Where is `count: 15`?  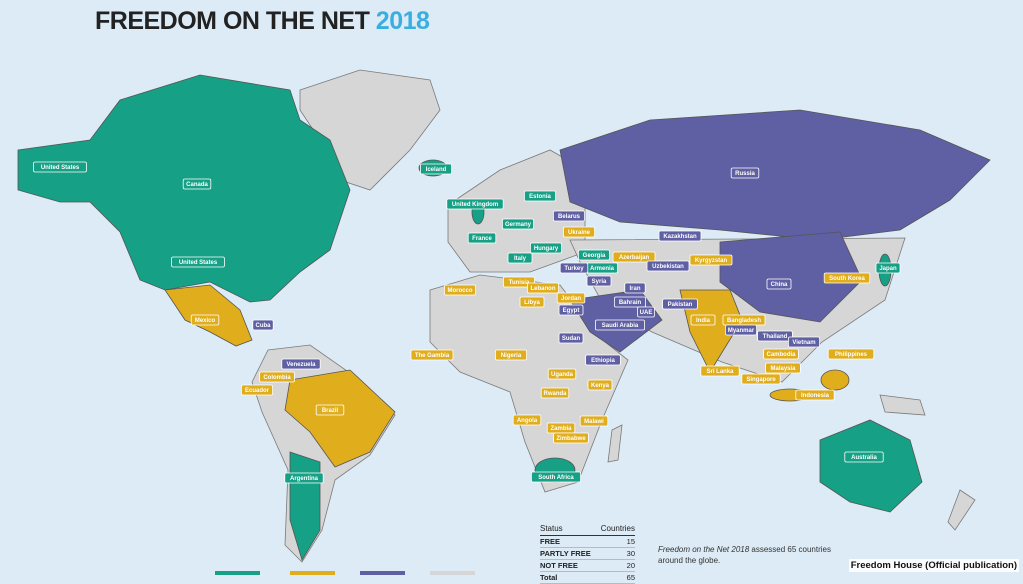 count: 15 is located at coordinates (630, 541).